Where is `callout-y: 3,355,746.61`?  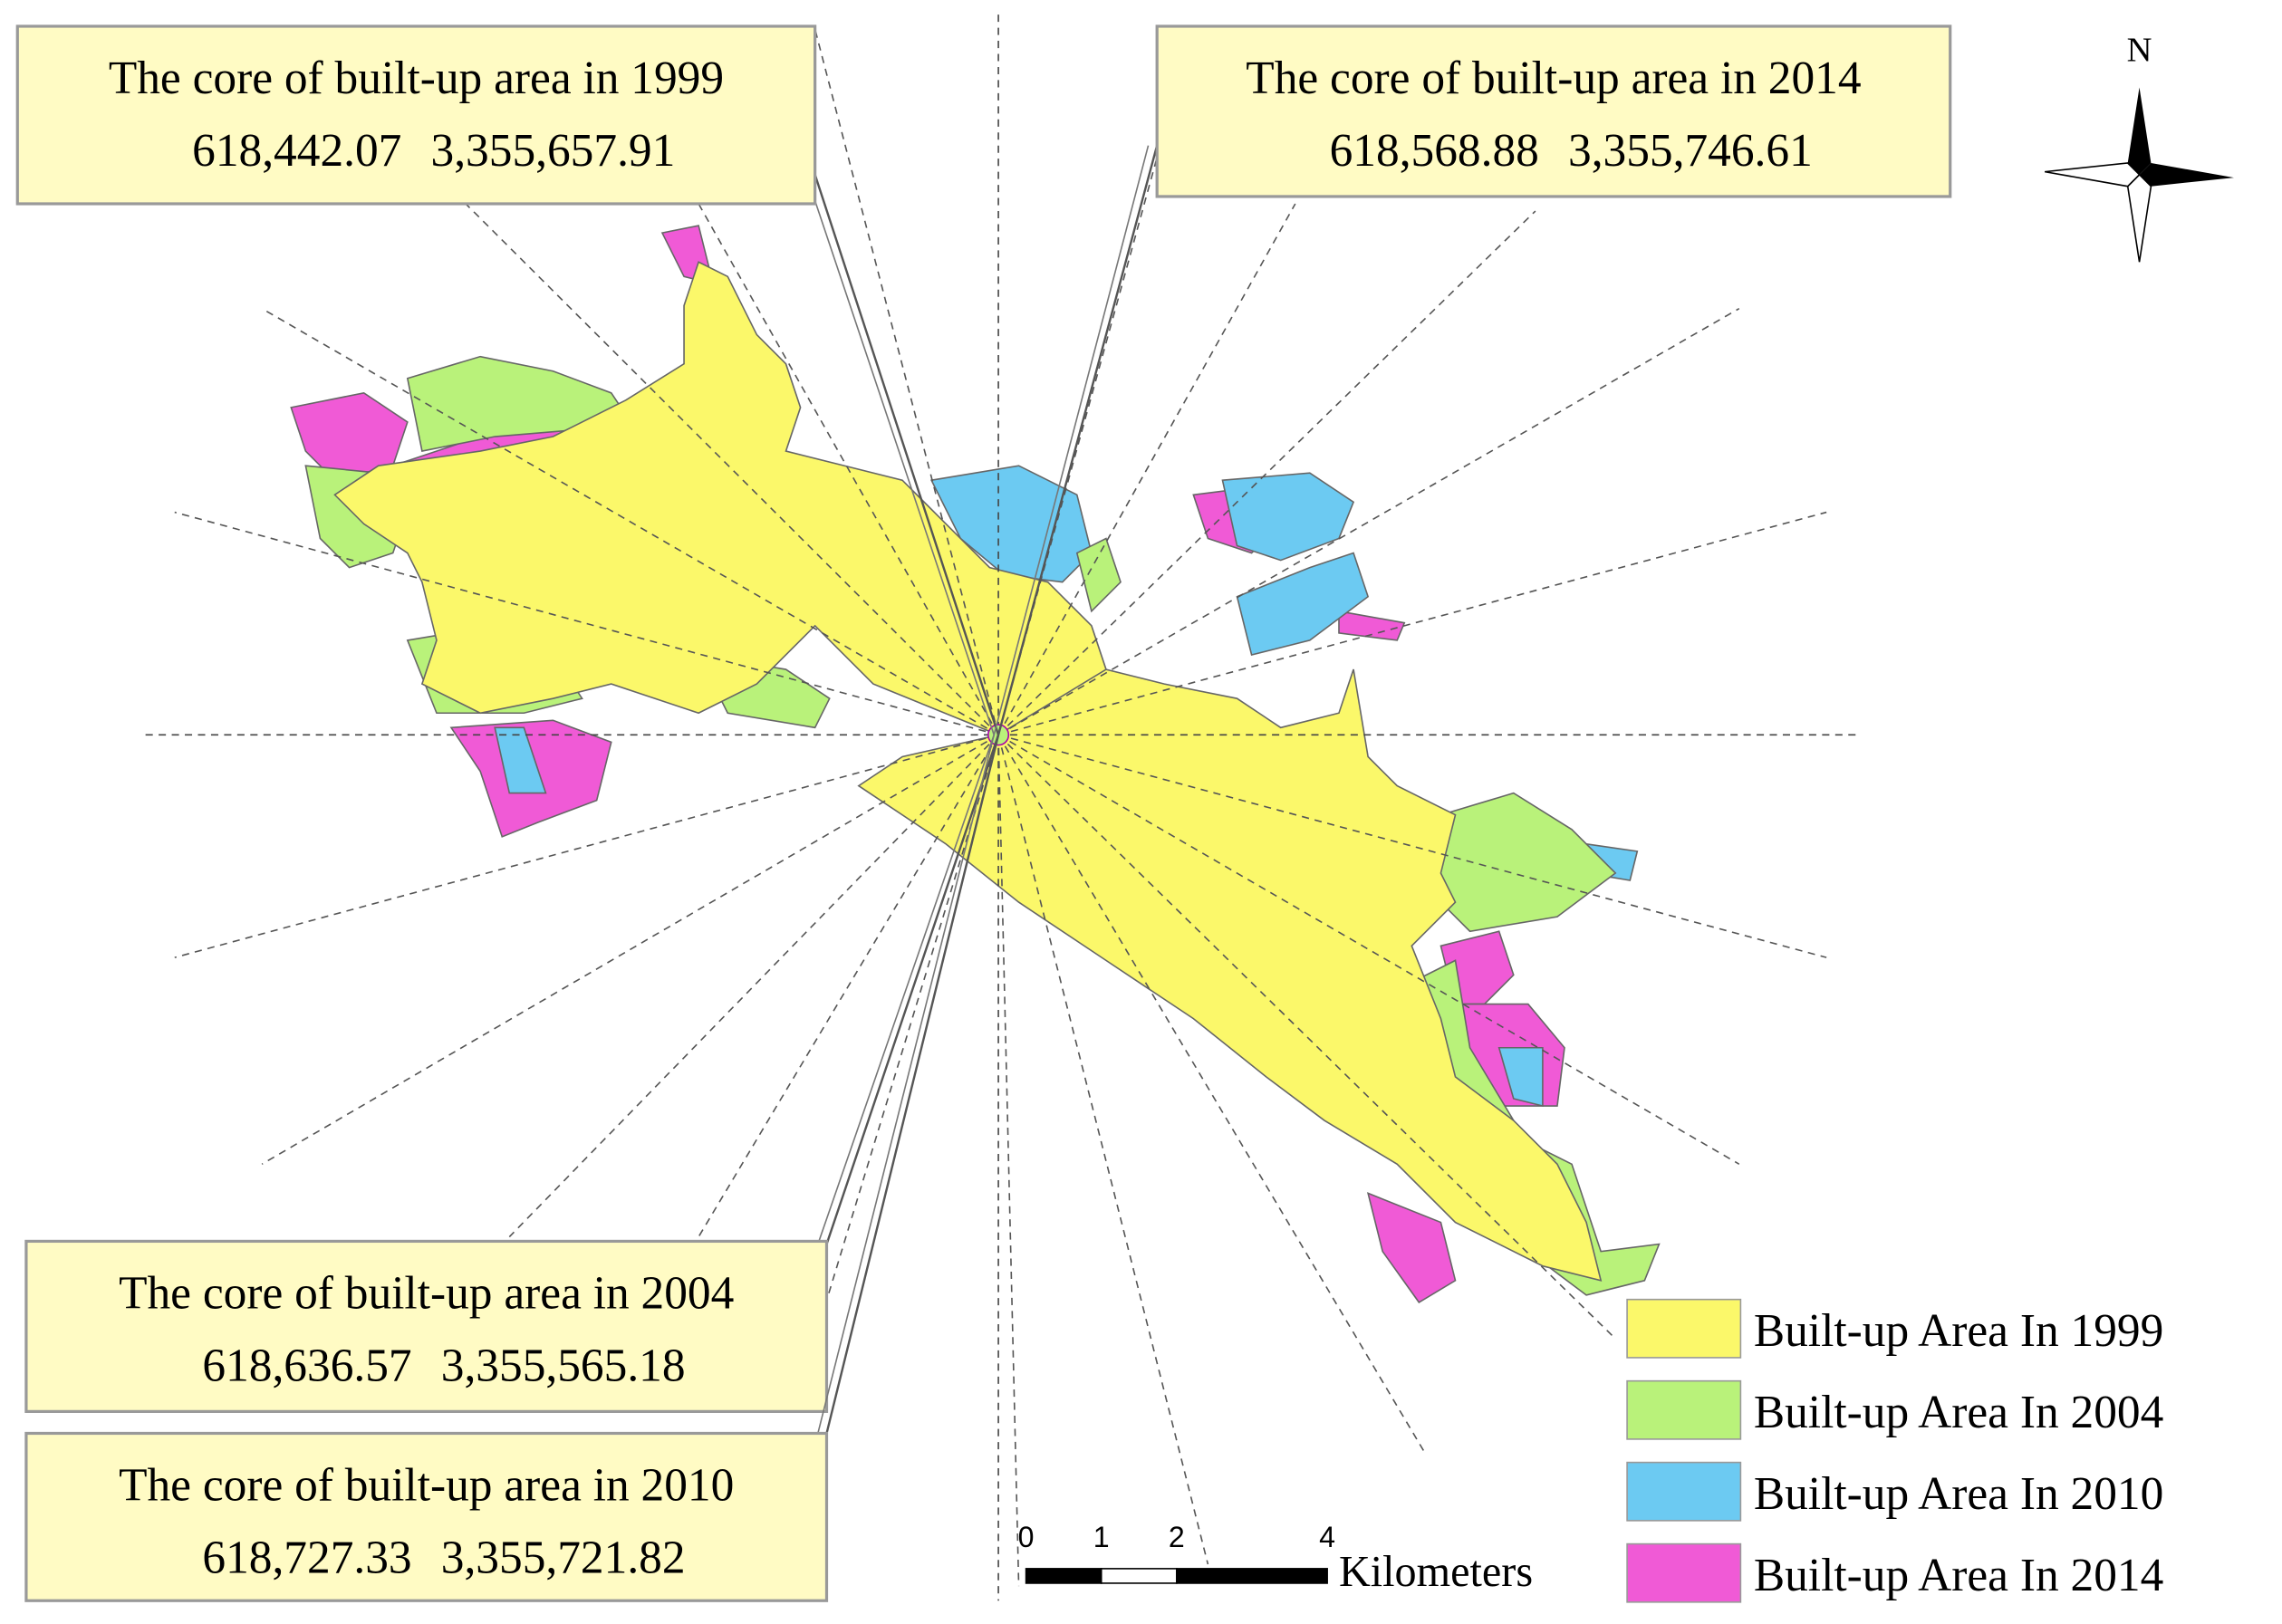
callout-y: 3,355,746.61 is located at coordinates (1691, 151).